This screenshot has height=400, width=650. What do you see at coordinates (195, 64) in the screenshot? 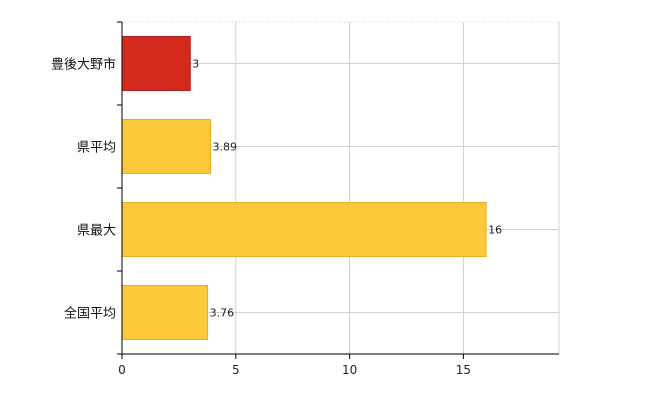
I see `data-label: 3` at bounding box center [195, 64].